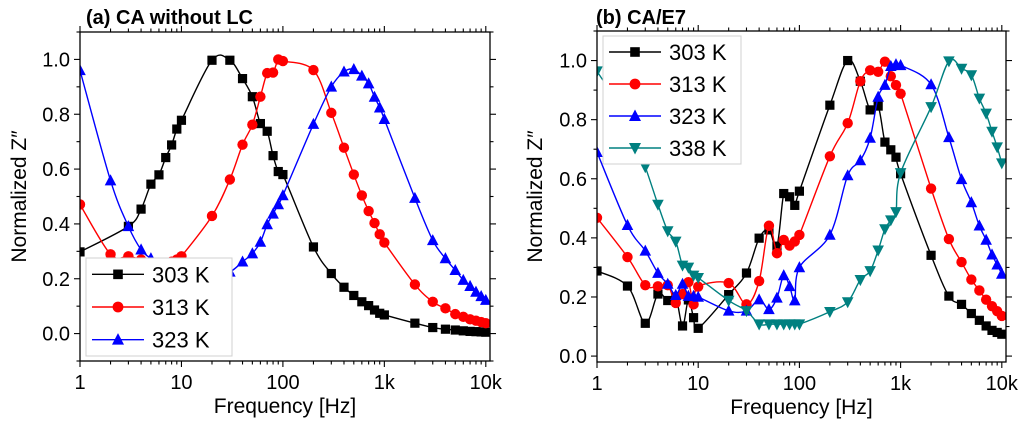 Image resolution: width=1024 pixels, height=424 pixels. Describe the element at coordinates (635, 148) in the screenshot. I see `legend-marker-triangle-down` at that location.